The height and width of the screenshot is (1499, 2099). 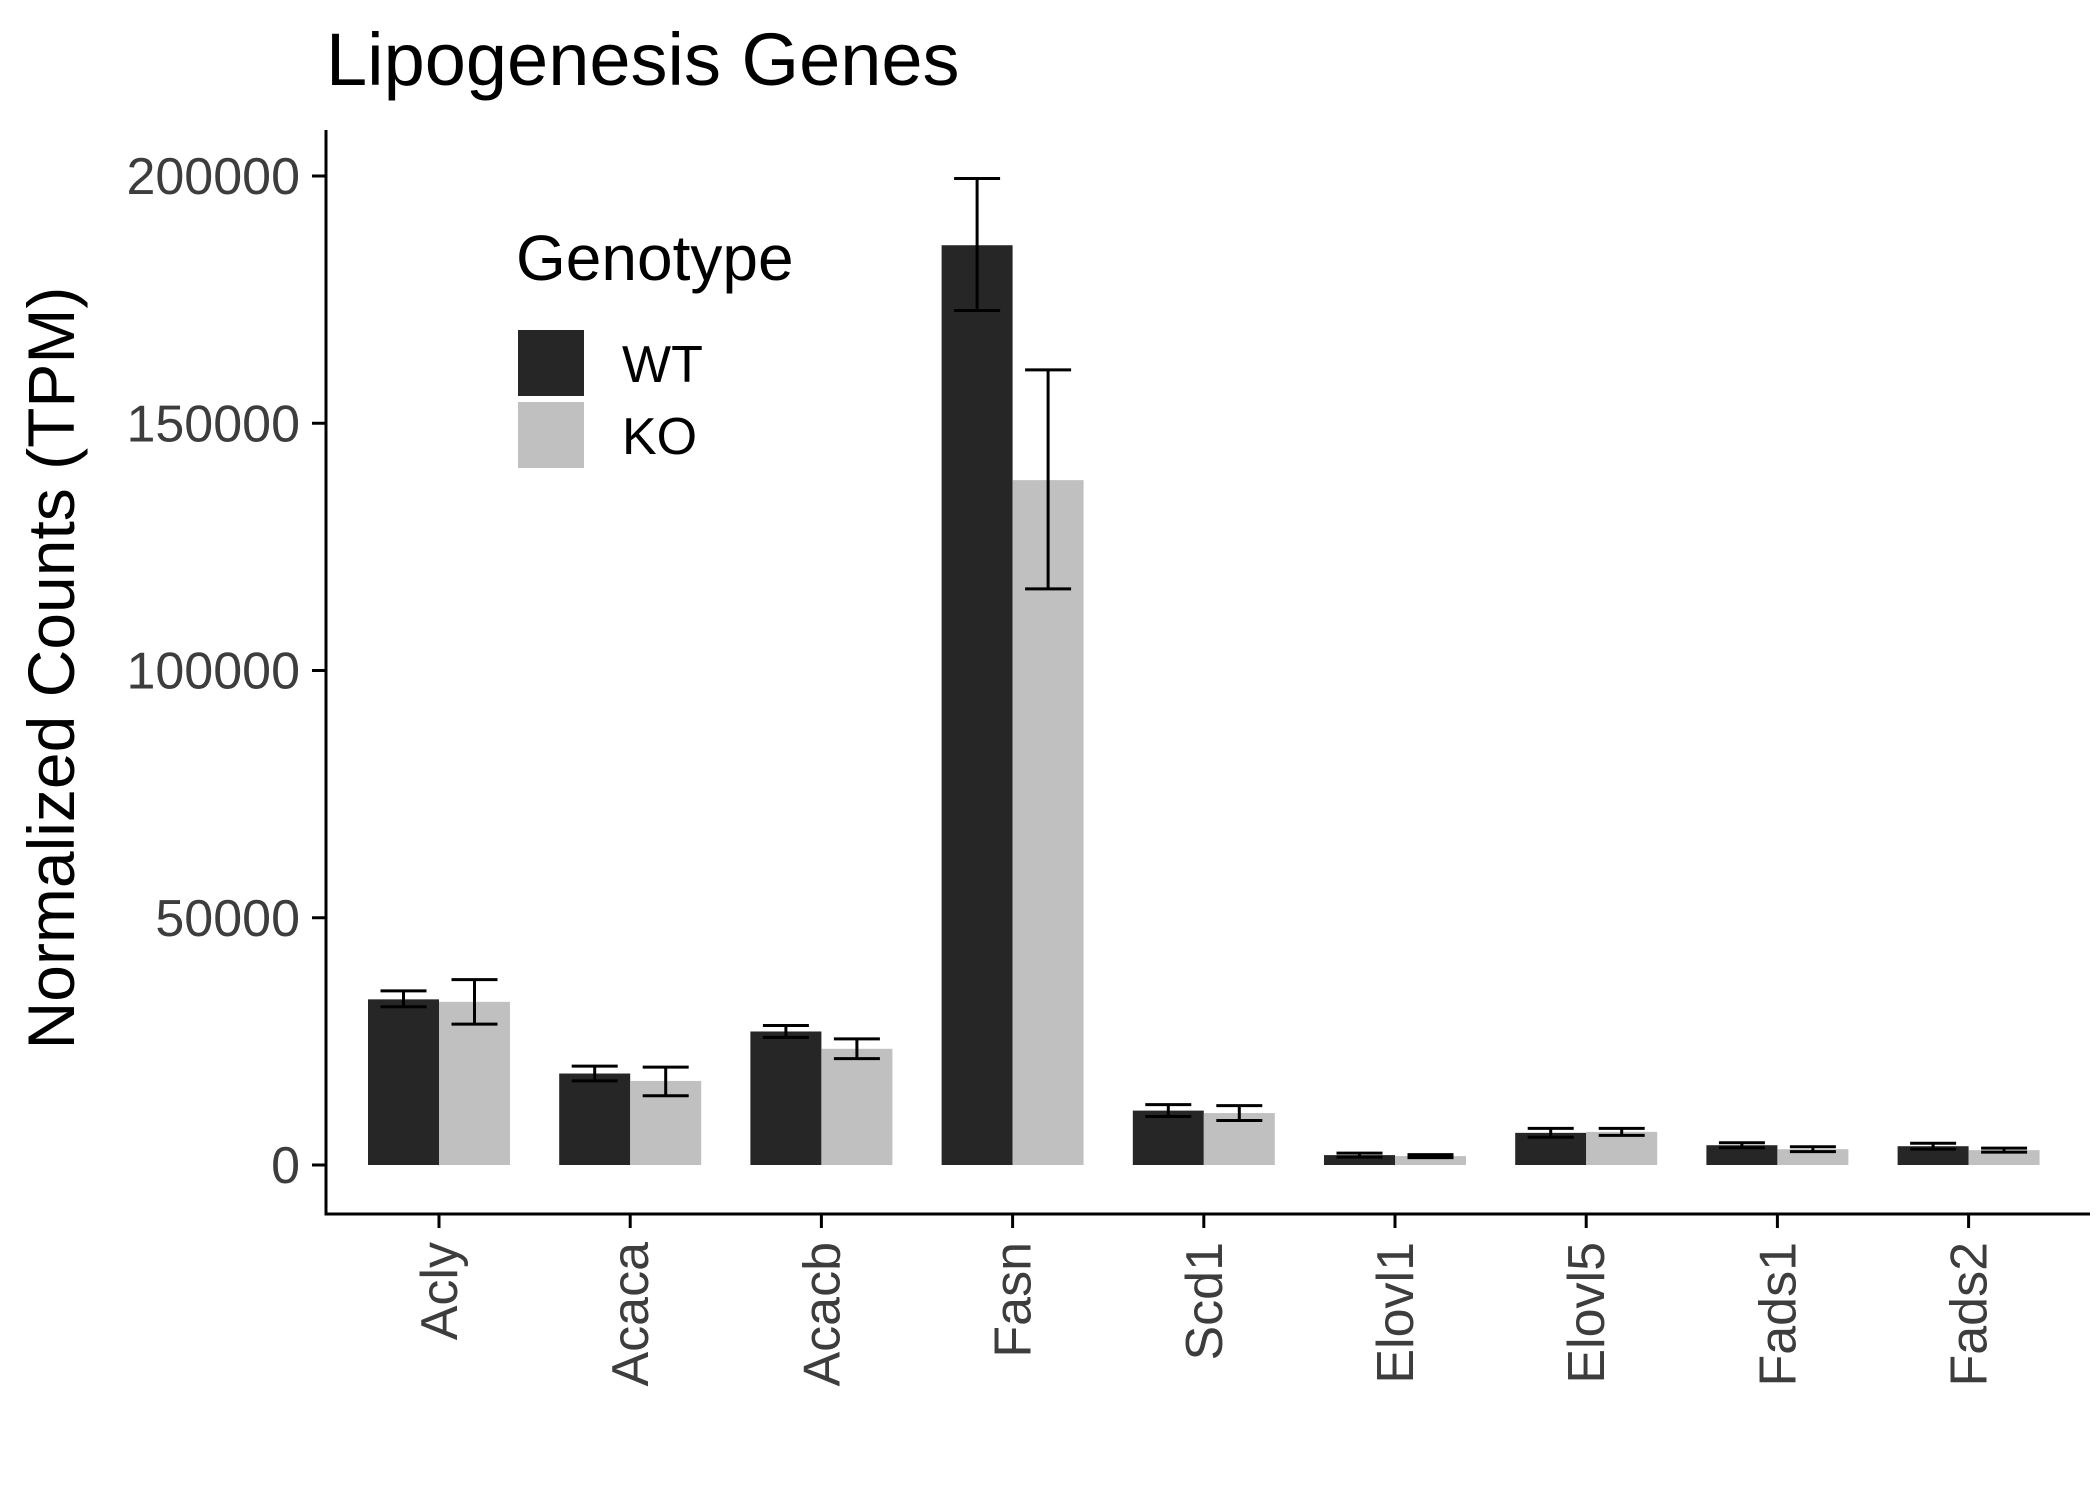 What do you see at coordinates (1587, 1313) in the screenshot?
I see `x-tick-label-elovl5: Elovl5` at bounding box center [1587, 1313].